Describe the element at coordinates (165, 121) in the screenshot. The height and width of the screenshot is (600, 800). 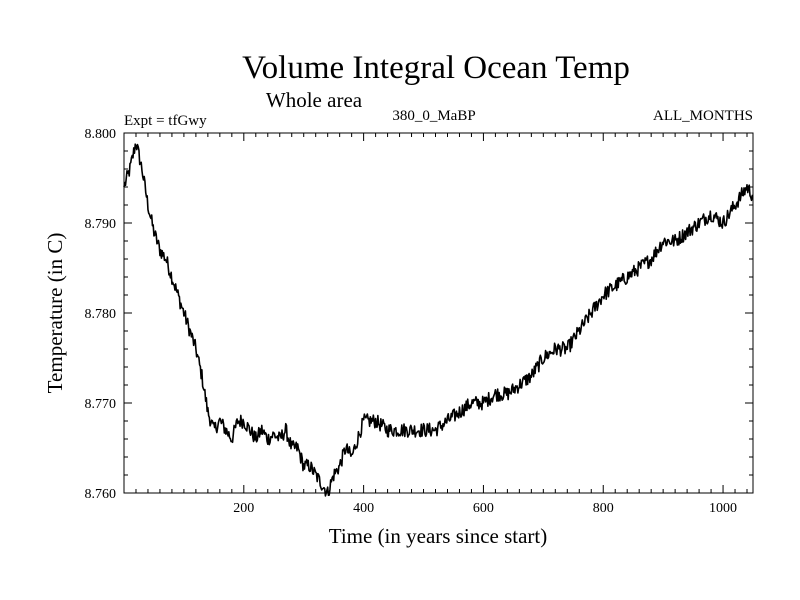
I see `header-experiment: Expt = tfGwy` at that location.